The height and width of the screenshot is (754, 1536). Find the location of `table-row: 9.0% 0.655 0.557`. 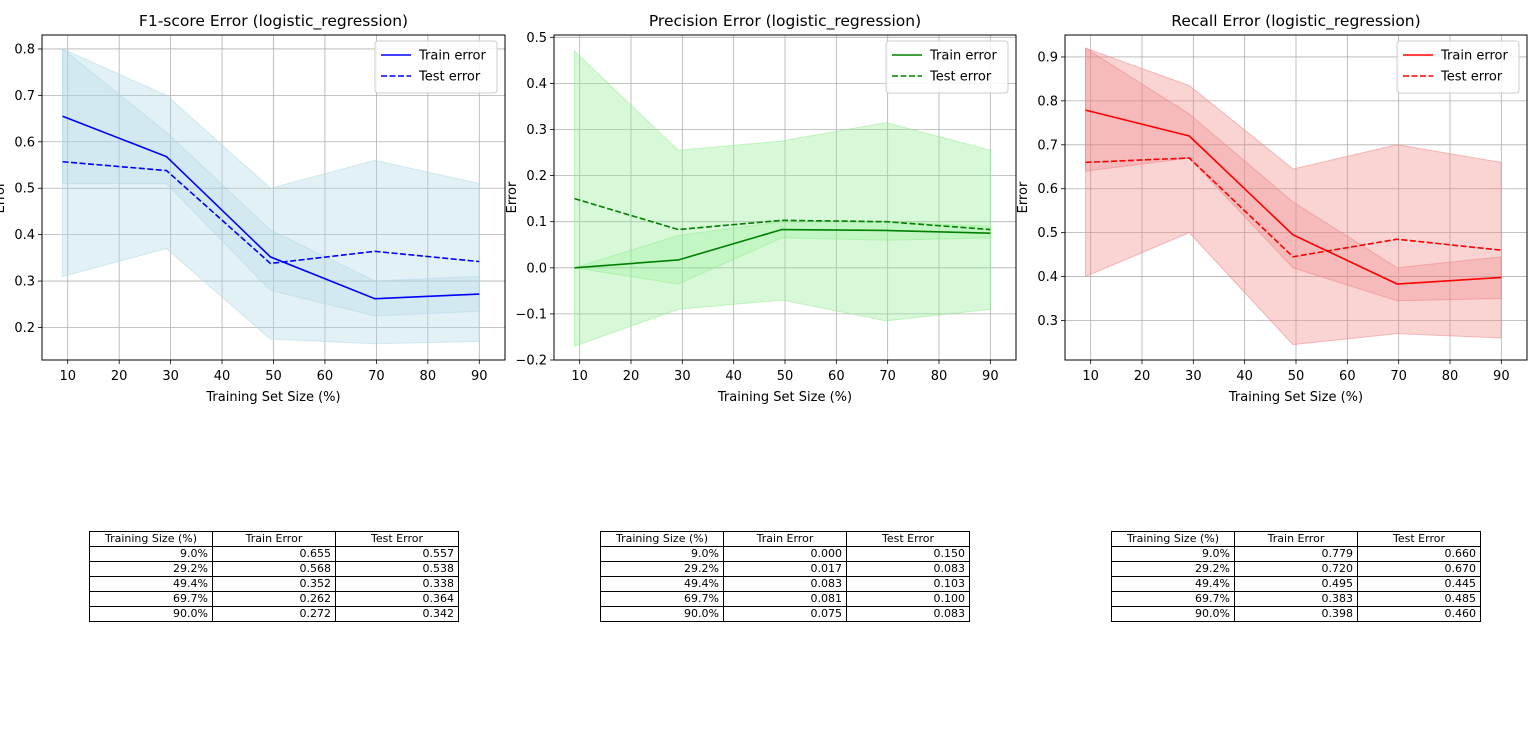

table-row: 9.0% 0.655 0.557 is located at coordinates (274, 554).